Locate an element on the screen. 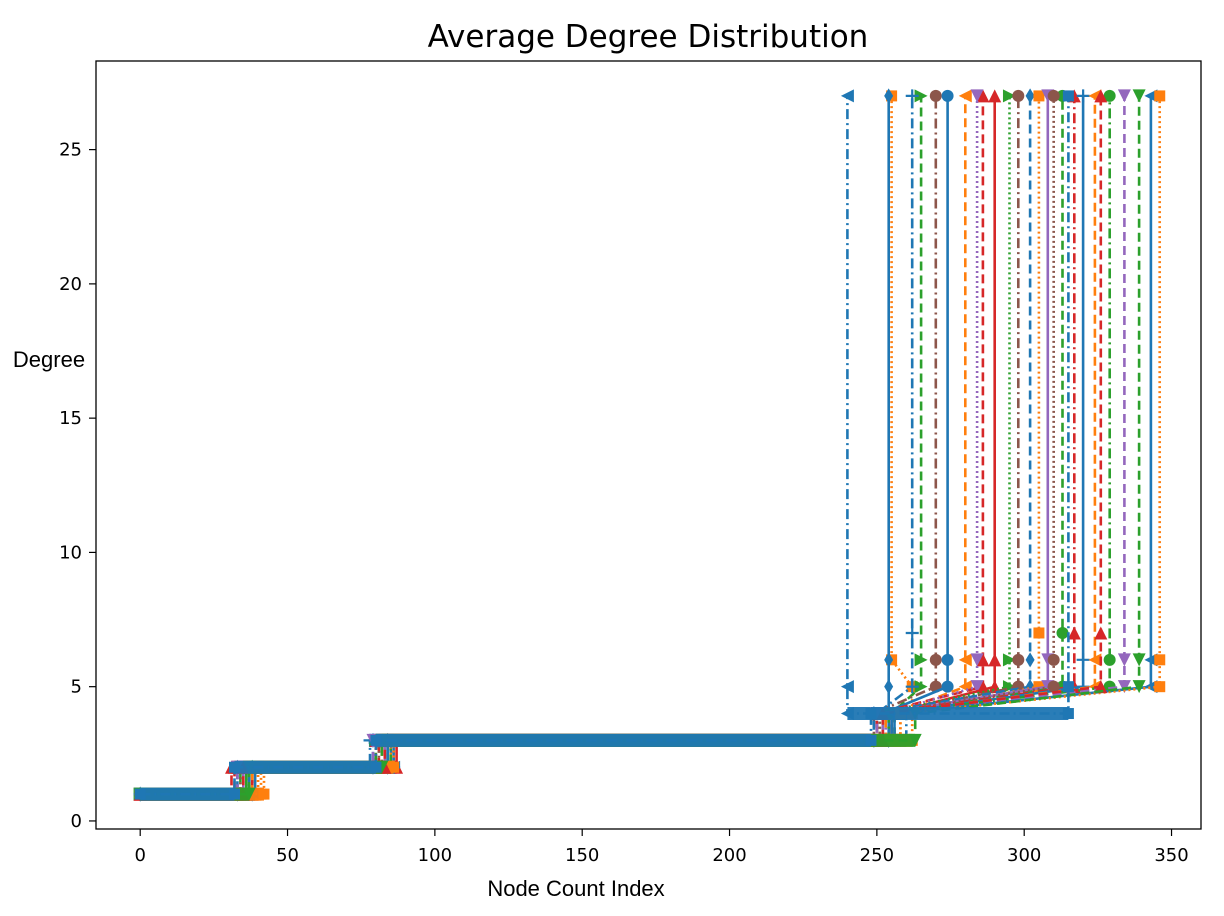 The width and height of the screenshot is (1224, 916). y-axis-label: Degree is located at coordinates (49, 359).